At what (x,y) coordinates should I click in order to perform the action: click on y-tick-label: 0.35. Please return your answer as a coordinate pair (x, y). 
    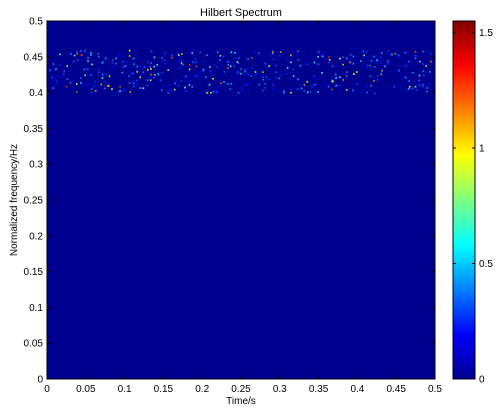
    Looking at the image, I should click on (34, 129).